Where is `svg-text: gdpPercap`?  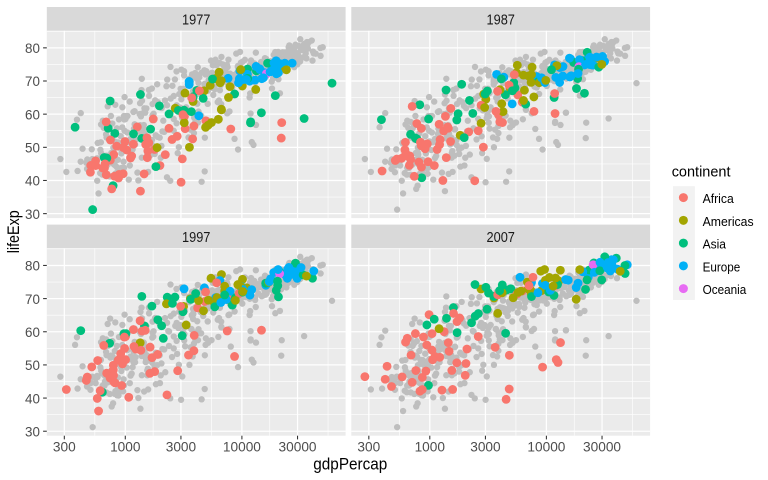 svg-text: gdpPercap is located at coordinates (350, 465).